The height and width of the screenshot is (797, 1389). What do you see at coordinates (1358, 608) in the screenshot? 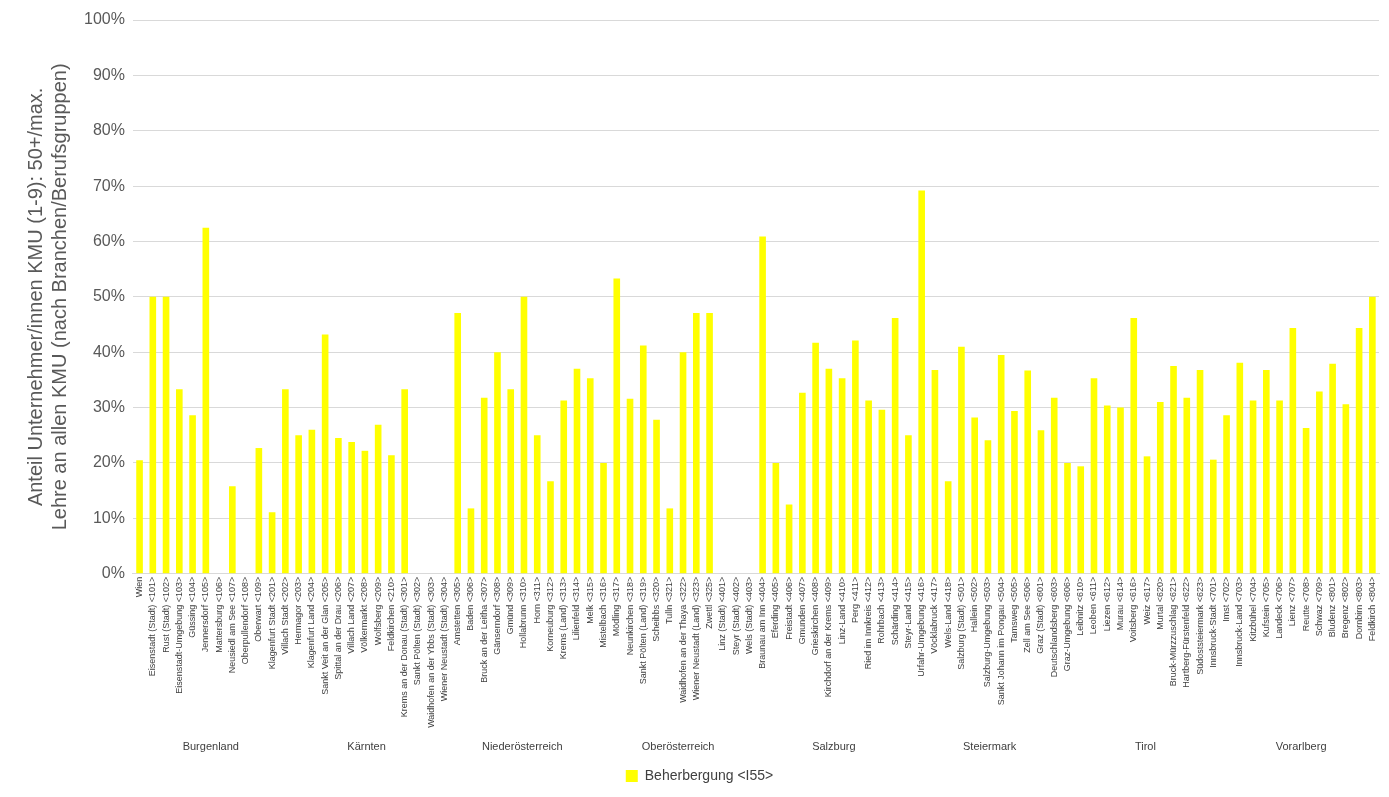
I see `x-tick-label: Dornbirn <803>` at bounding box center [1358, 608].